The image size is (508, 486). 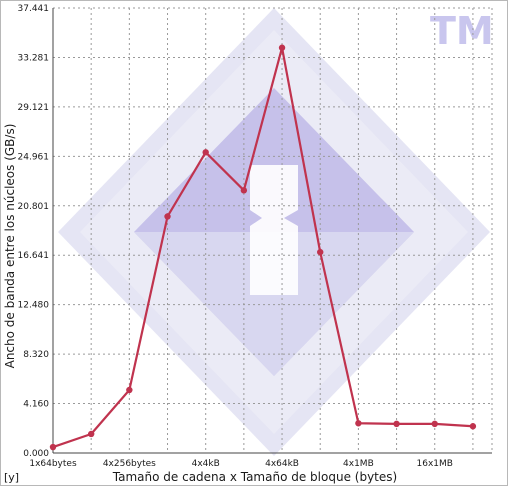 I want to click on x-tick-label: 16x1MB, so click(x=435, y=464).